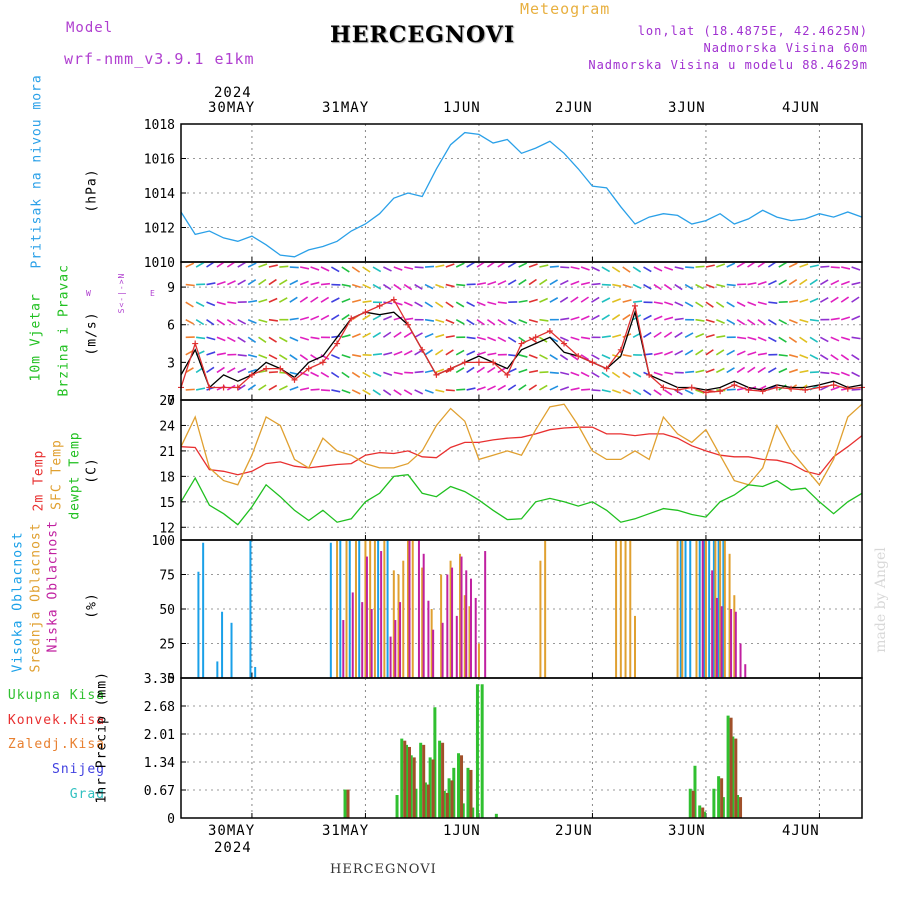 The width and height of the screenshot is (900, 900). Describe the element at coordinates (167, 452) in the screenshot. I see `y-tick-label: 21` at that location.